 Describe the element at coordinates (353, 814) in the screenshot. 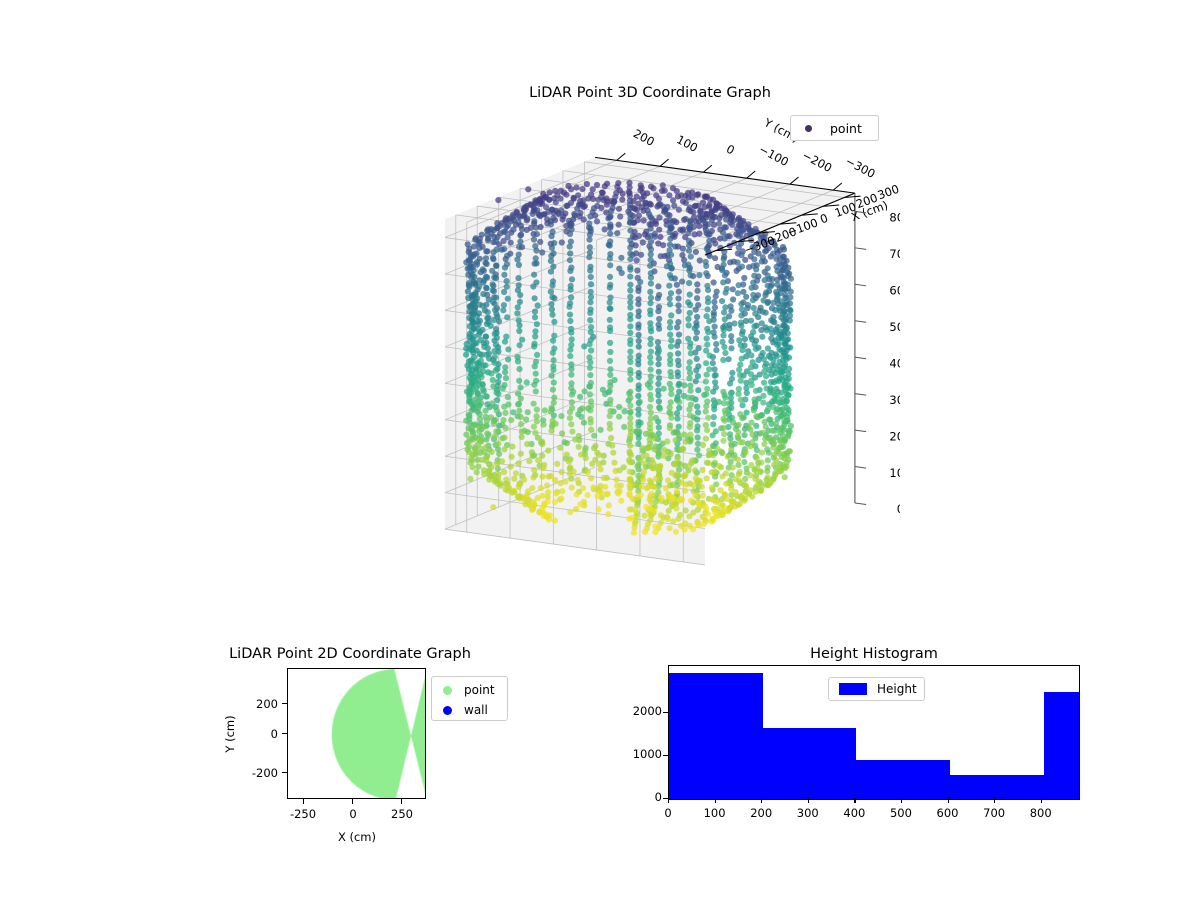

I see `xtick-label-0: 0` at that location.